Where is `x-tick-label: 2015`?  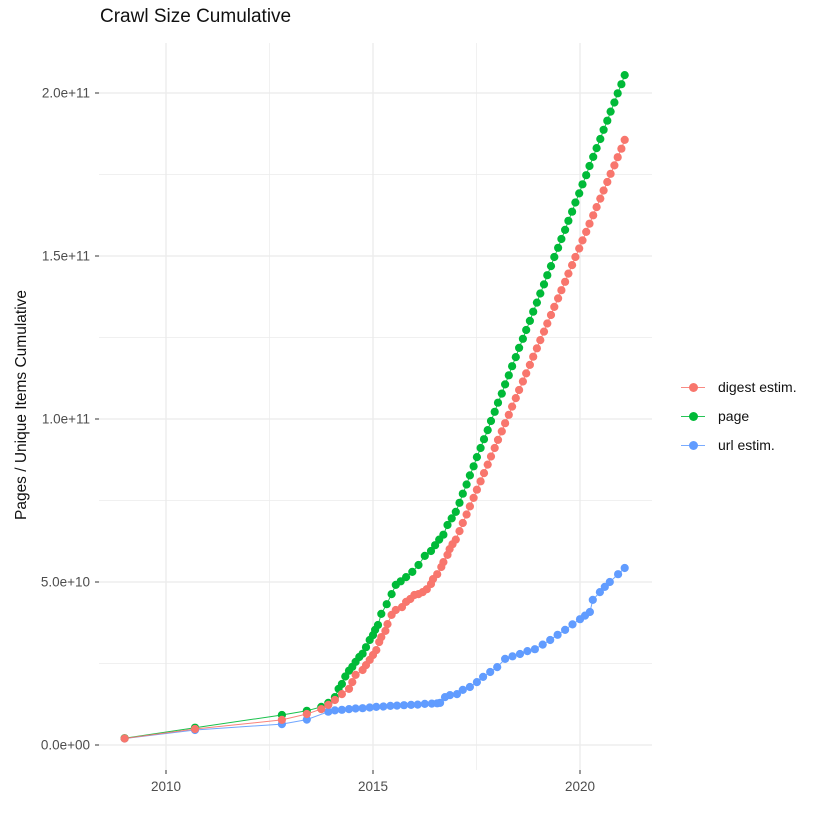 x-tick-label: 2015 is located at coordinates (373, 786).